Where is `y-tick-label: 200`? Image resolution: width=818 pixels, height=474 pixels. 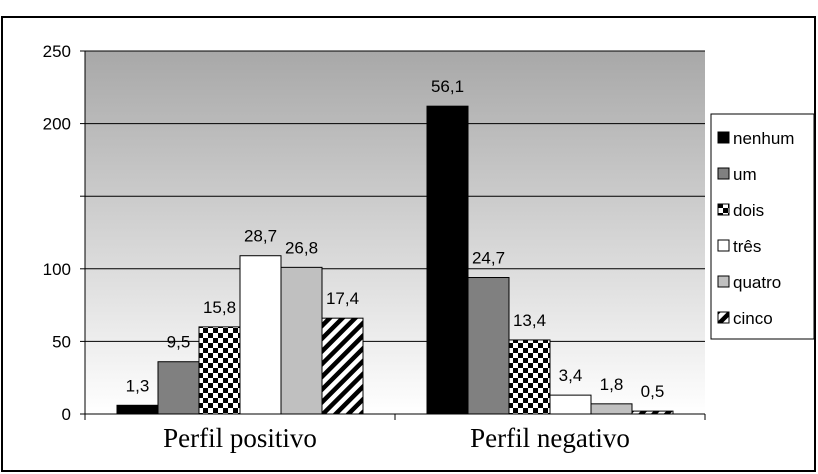 y-tick-label: 200 is located at coordinates (57, 124).